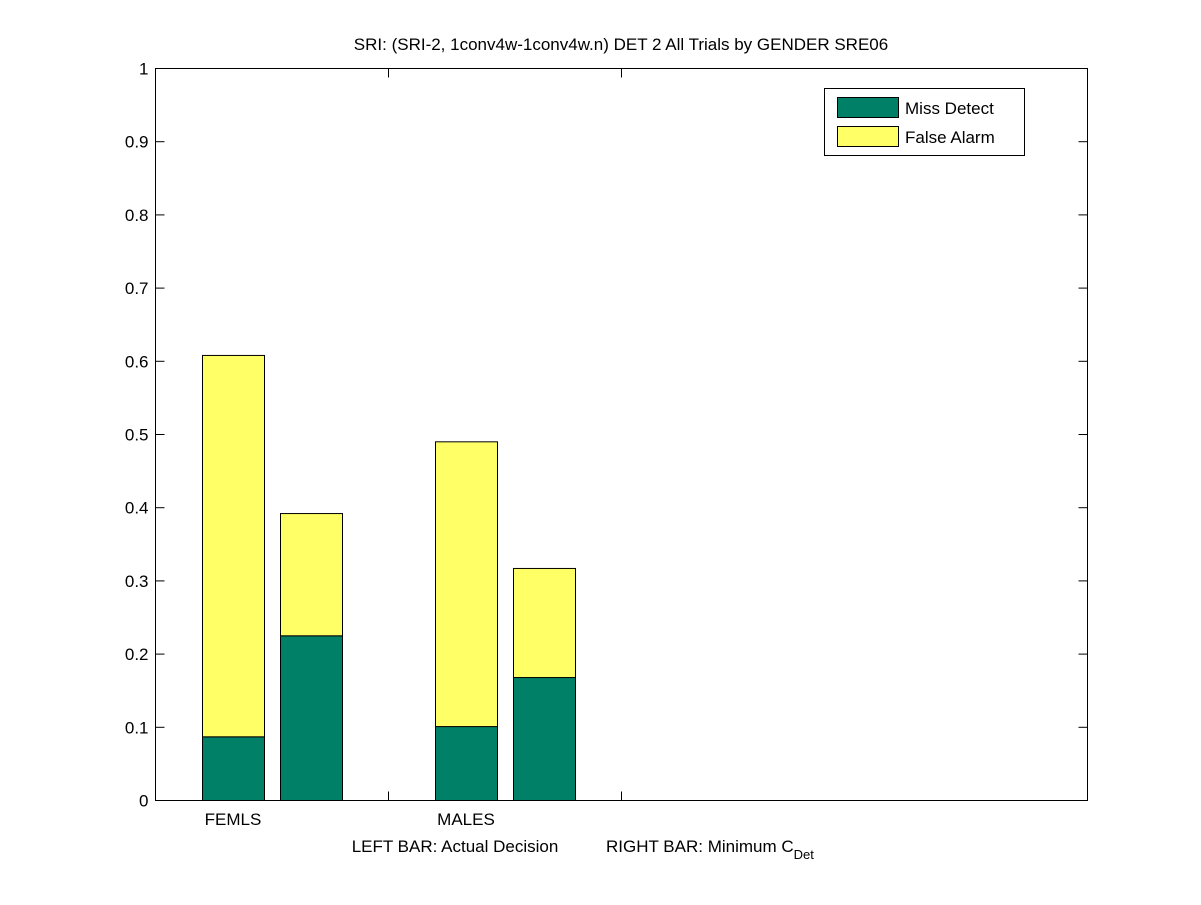  I want to click on x-label-subscript: Det, so click(804, 854).